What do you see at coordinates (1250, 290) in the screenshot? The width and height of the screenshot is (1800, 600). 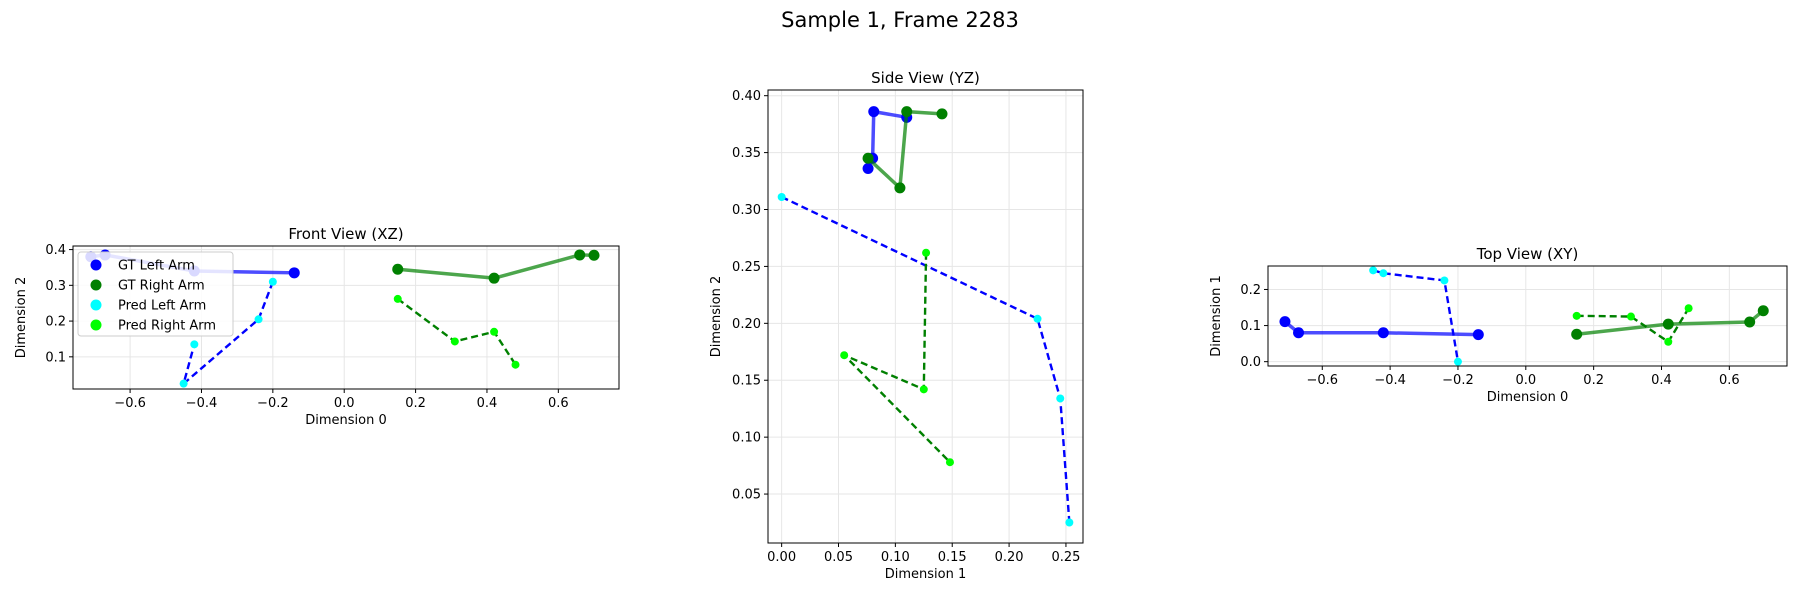 I see `y-tick-label: 0.2` at bounding box center [1250, 290].